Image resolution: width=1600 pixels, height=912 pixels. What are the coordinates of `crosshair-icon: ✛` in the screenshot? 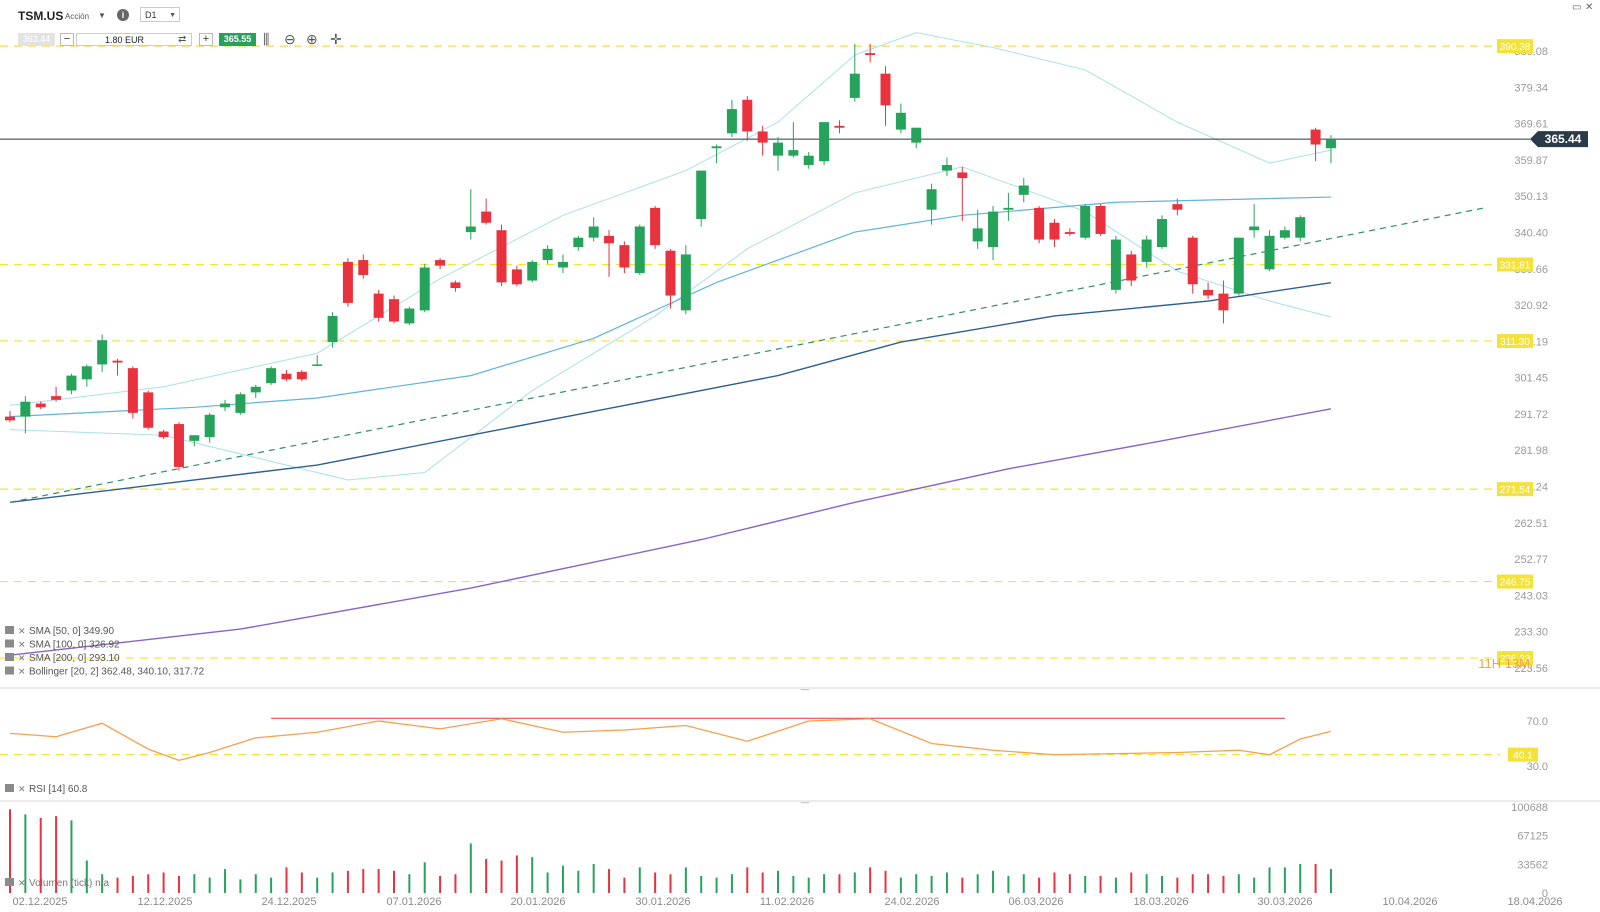 It's located at (336, 39).